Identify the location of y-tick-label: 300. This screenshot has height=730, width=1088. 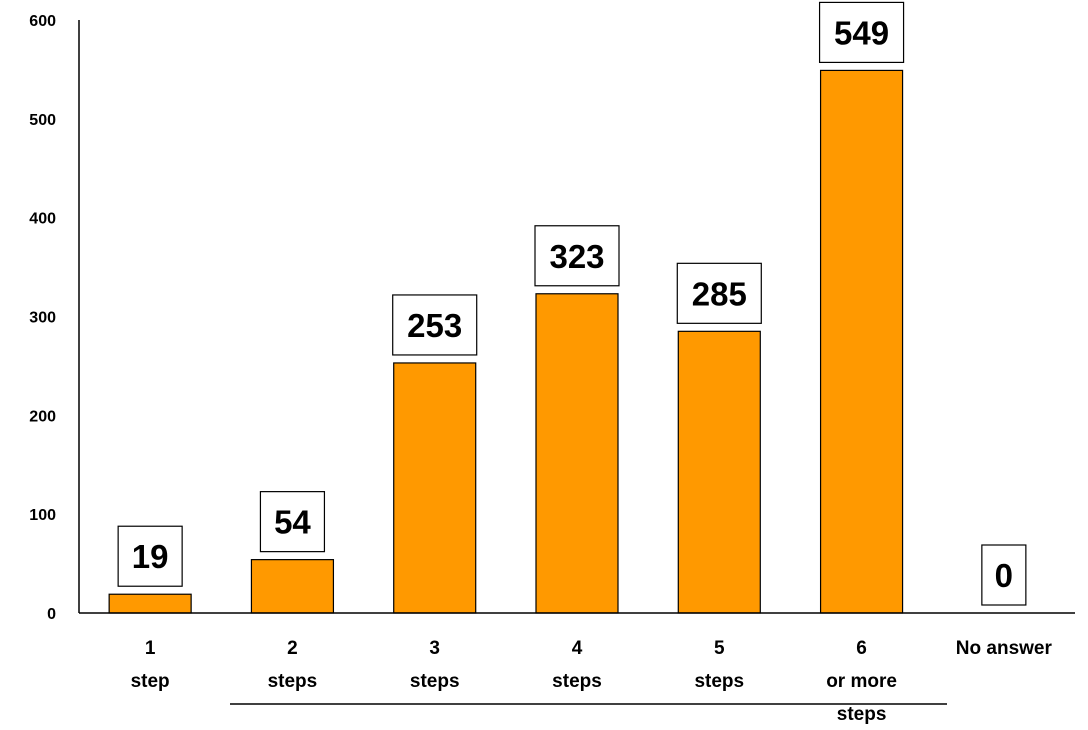
(42, 318).